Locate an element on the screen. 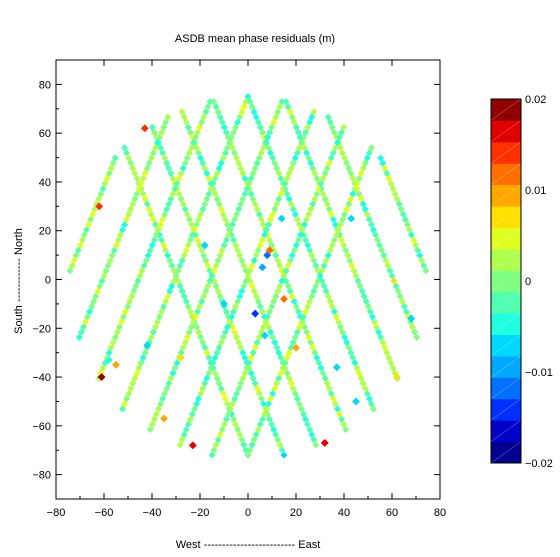 The image size is (560, 557). x-tick-label: 80 is located at coordinates (440, 513).